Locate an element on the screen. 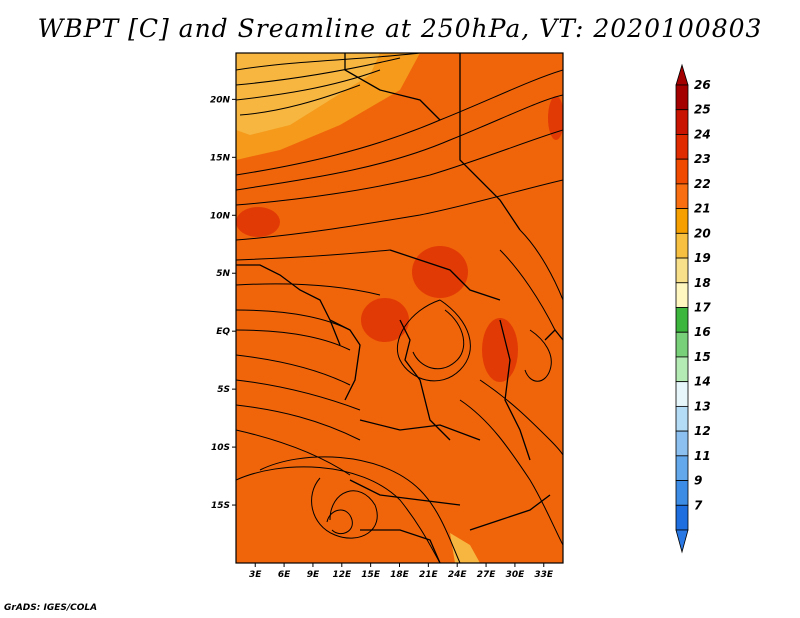  colorbar-label: 26 is located at coordinates (702, 85).